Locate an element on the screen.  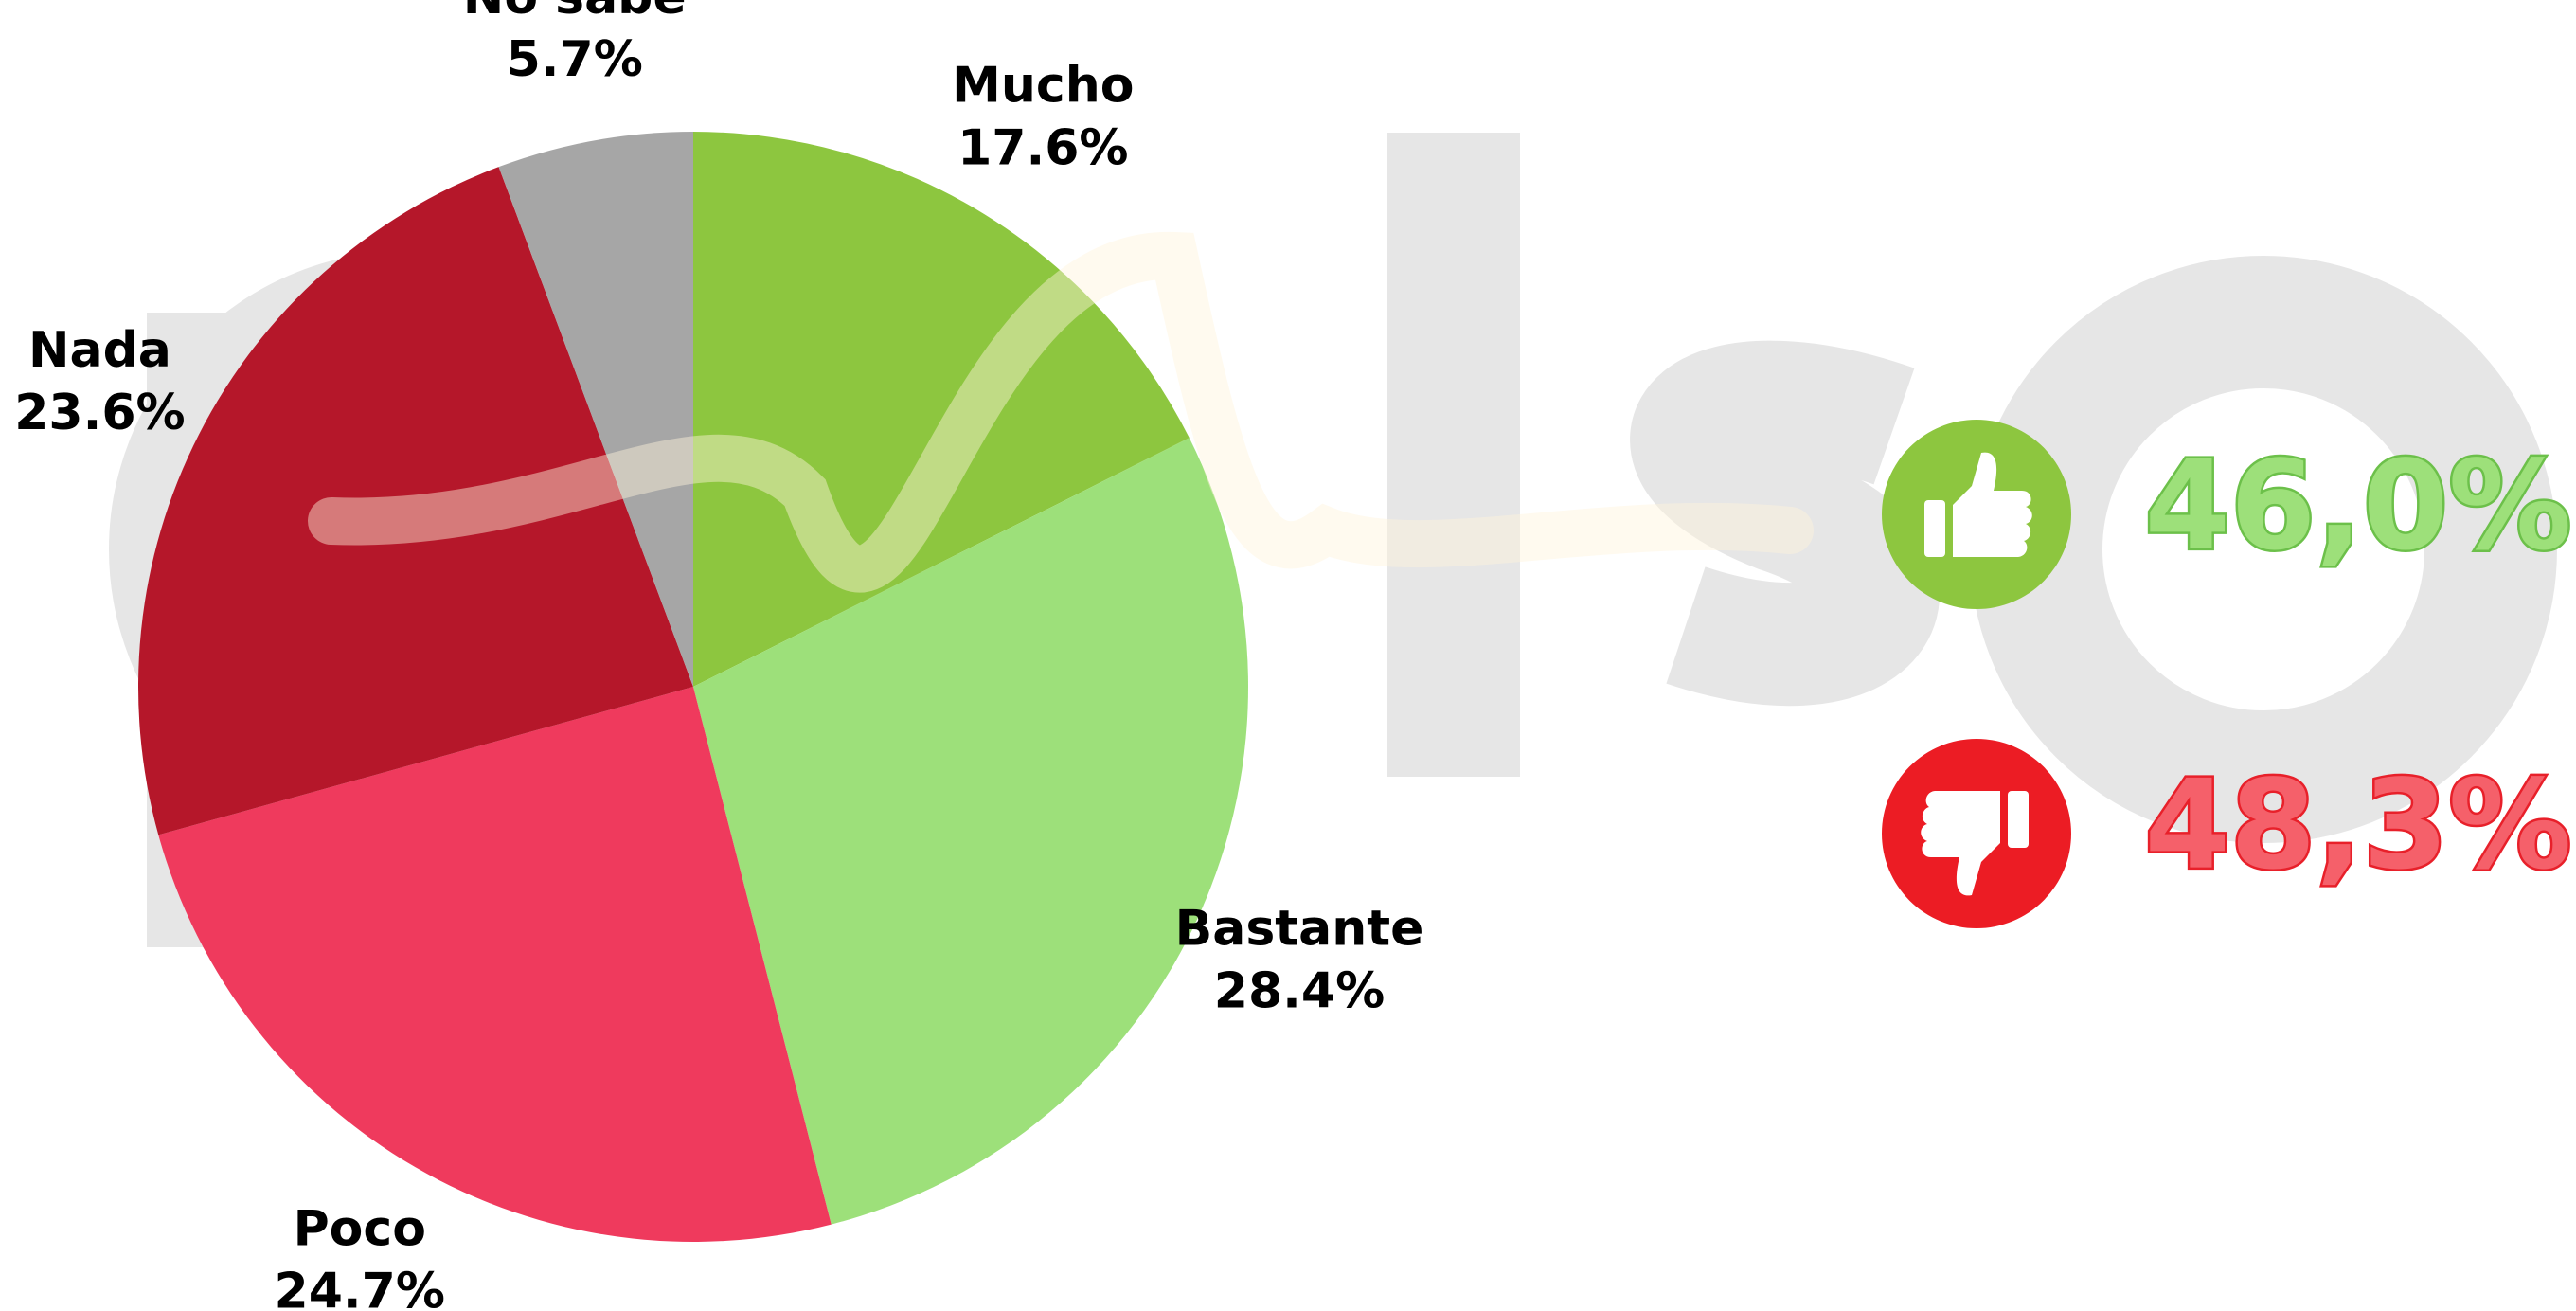
slice-value: 17.6% is located at coordinates (1042, 148).